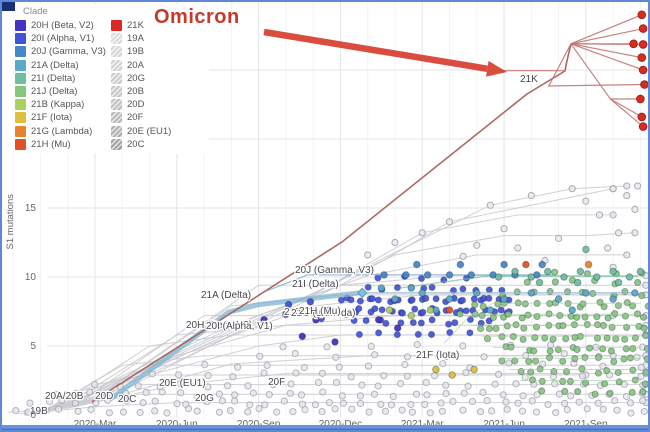 This screenshot has height=432, width=650. Describe the element at coordinates (63, 91) in the screenshot. I see `legend-item-21J: 21J (Delta)` at that location.